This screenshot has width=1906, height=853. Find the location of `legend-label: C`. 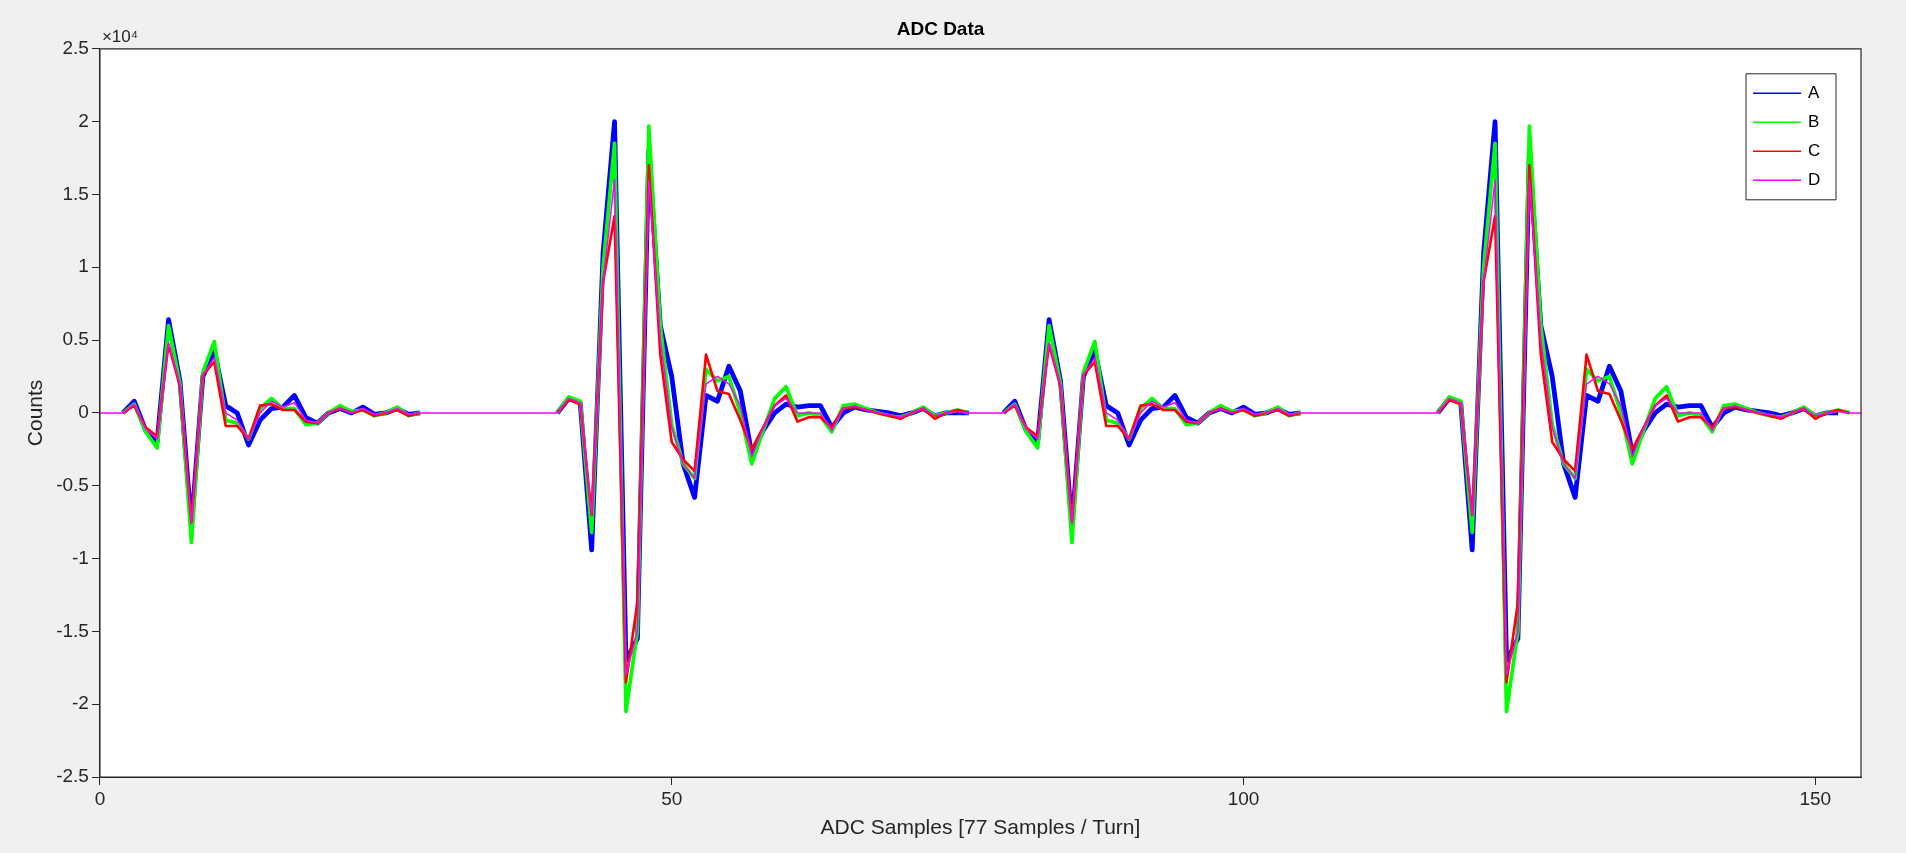

legend-label: C is located at coordinates (1814, 150).